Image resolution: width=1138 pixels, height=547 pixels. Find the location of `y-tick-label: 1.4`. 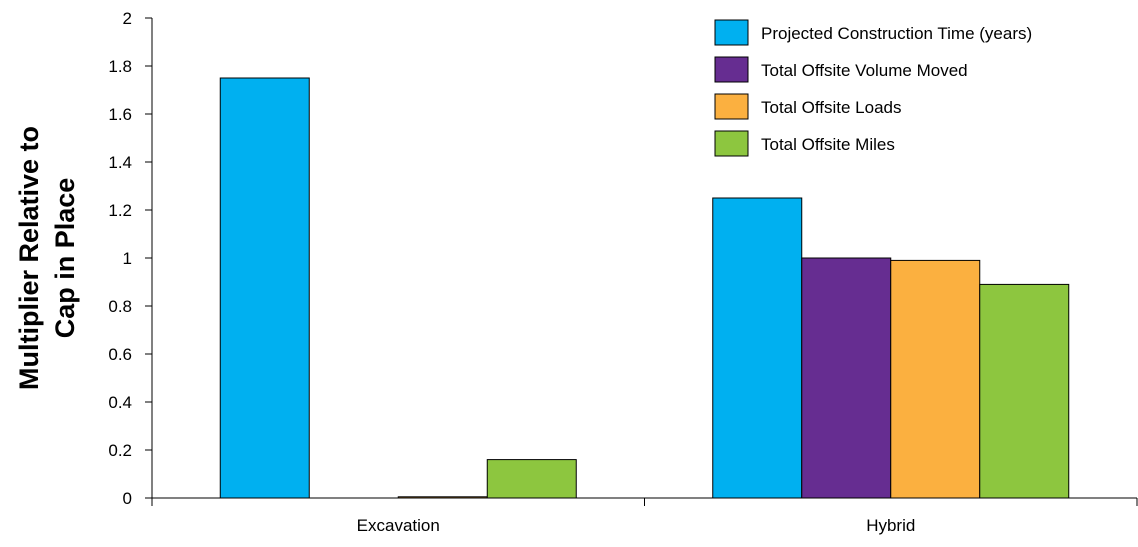

y-tick-label: 1.4 is located at coordinates (120, 162).